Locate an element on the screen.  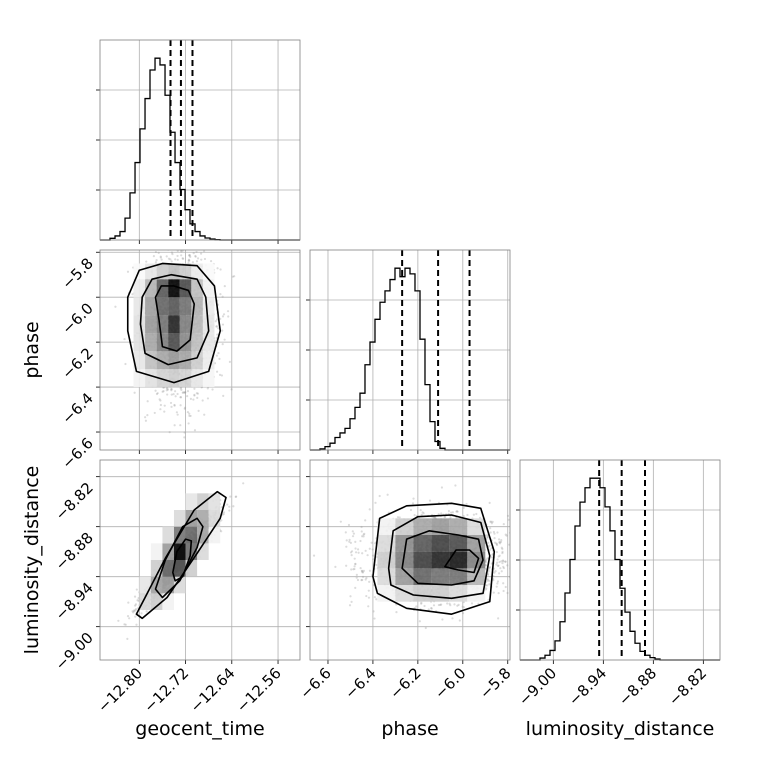
histogram-panel-geocent_time is located at coordinates (198, 141).